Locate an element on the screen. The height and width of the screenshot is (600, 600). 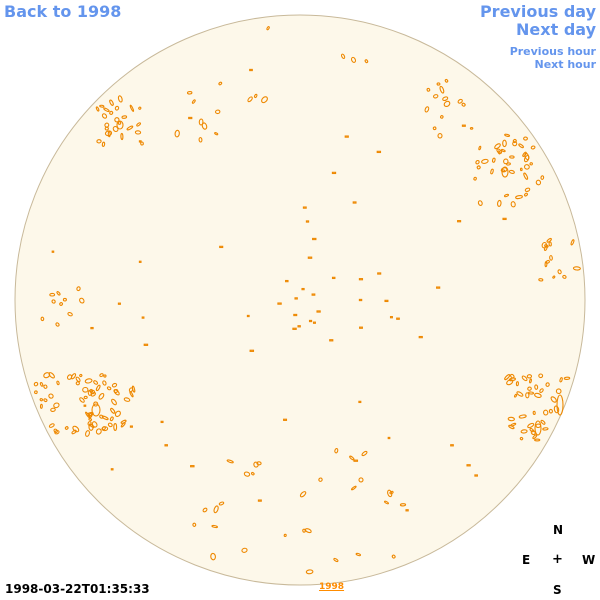
previous-hour-link: Previous hour is located at coordinates (552, 51).